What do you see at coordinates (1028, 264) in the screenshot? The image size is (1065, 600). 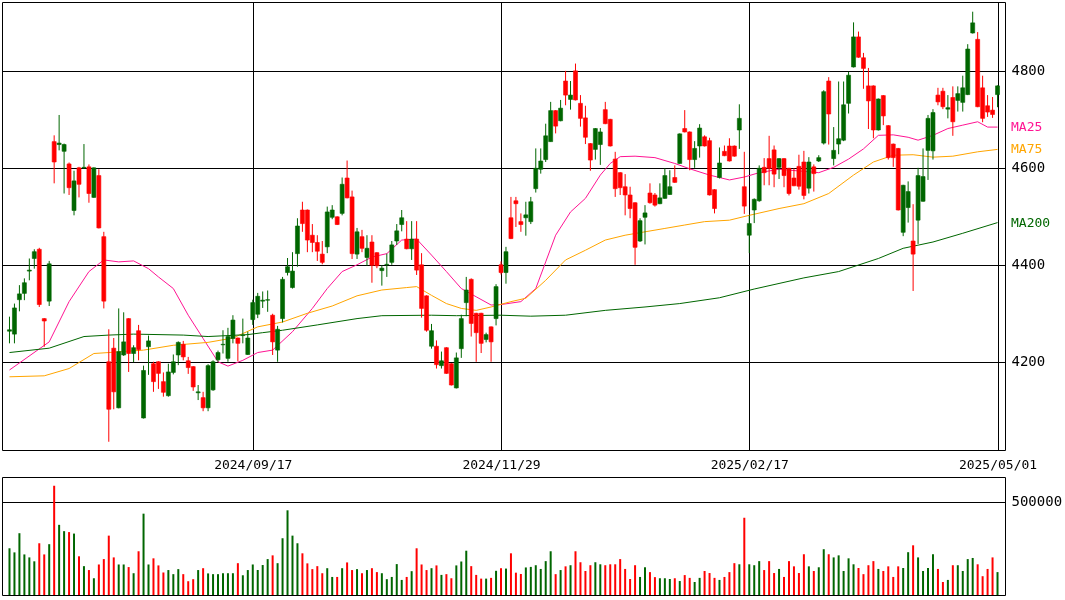 I see `y-tick-label: 4400` at bounding box center [1028, 264].